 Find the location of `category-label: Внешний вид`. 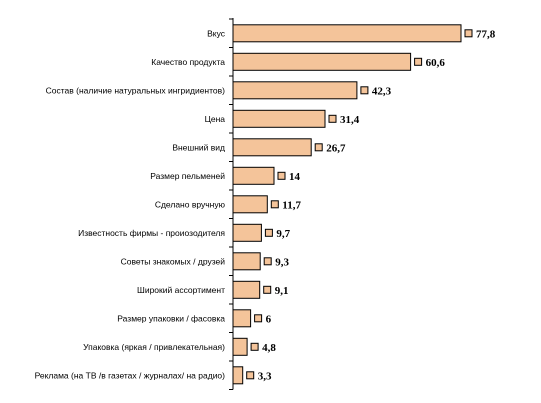

category-label: Внешний вид is located at coordinates (198, 147).